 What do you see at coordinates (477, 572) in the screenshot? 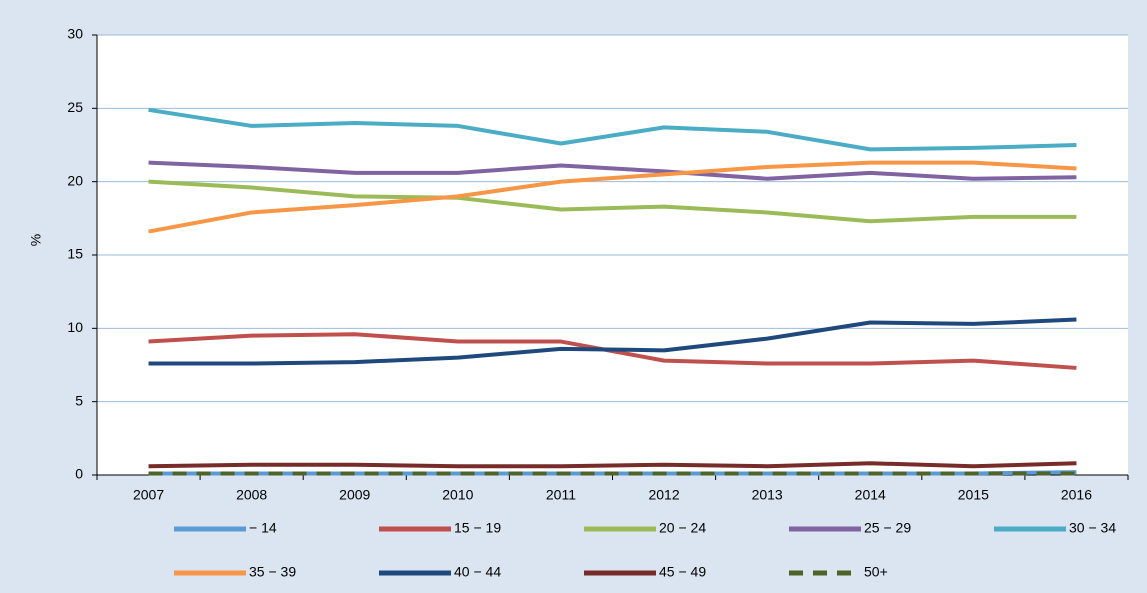
I see `legend-label: 40 − 44` at bounding box center [477, 572].